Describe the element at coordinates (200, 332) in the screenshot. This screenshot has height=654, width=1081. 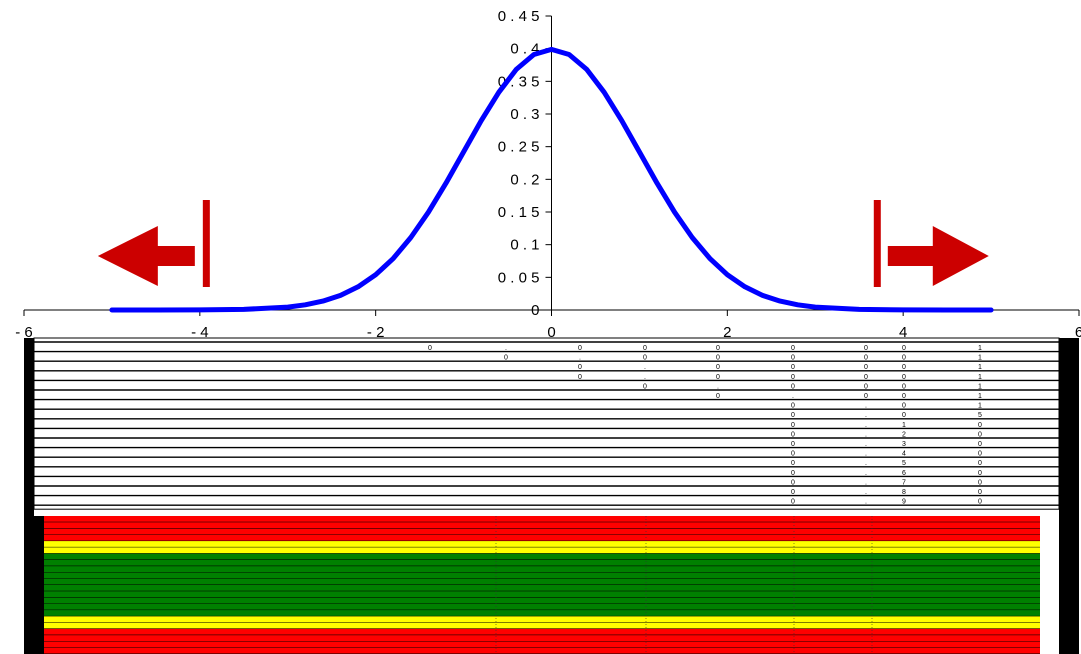
I see `x-tick-label: - 4` at that location.